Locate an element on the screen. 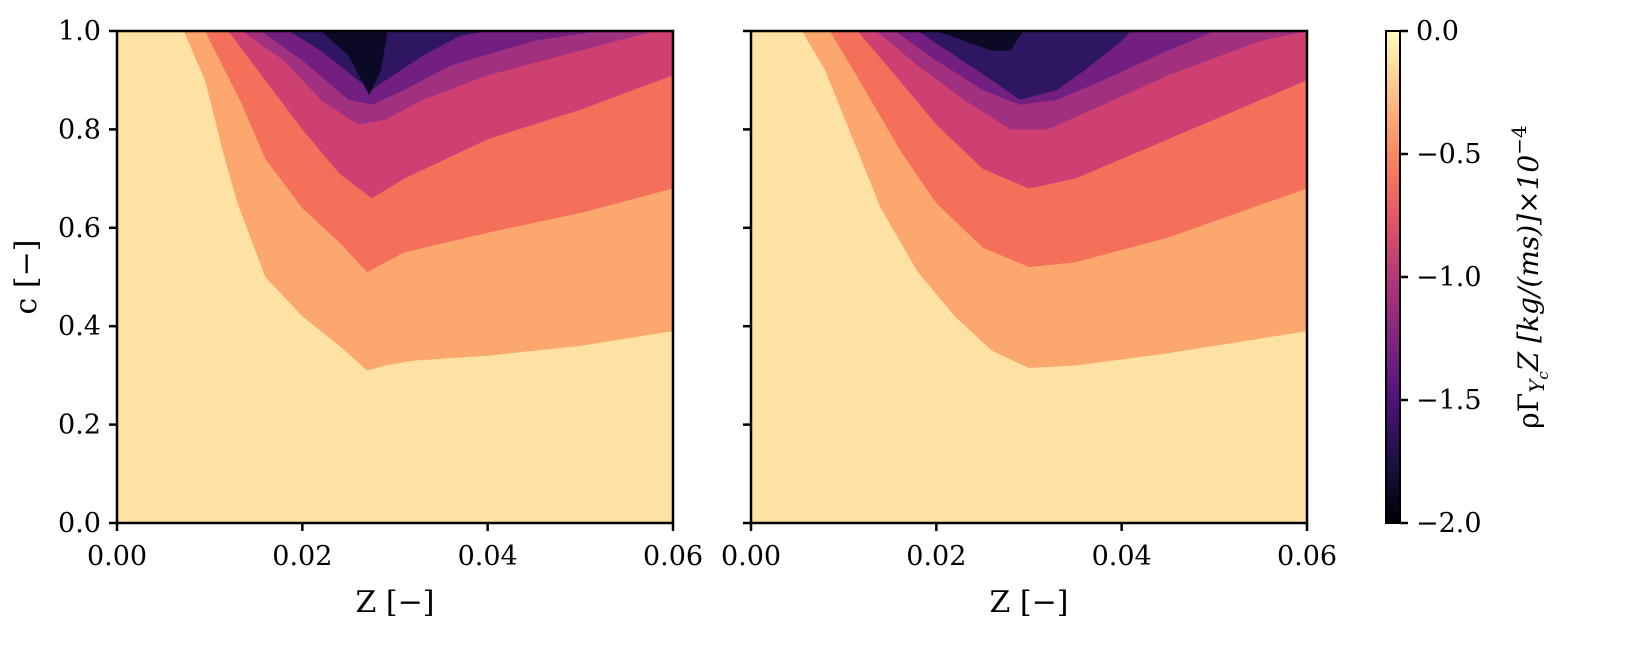  colorbar-tick-label: −2.0 is located at coordinates (1449, 523).